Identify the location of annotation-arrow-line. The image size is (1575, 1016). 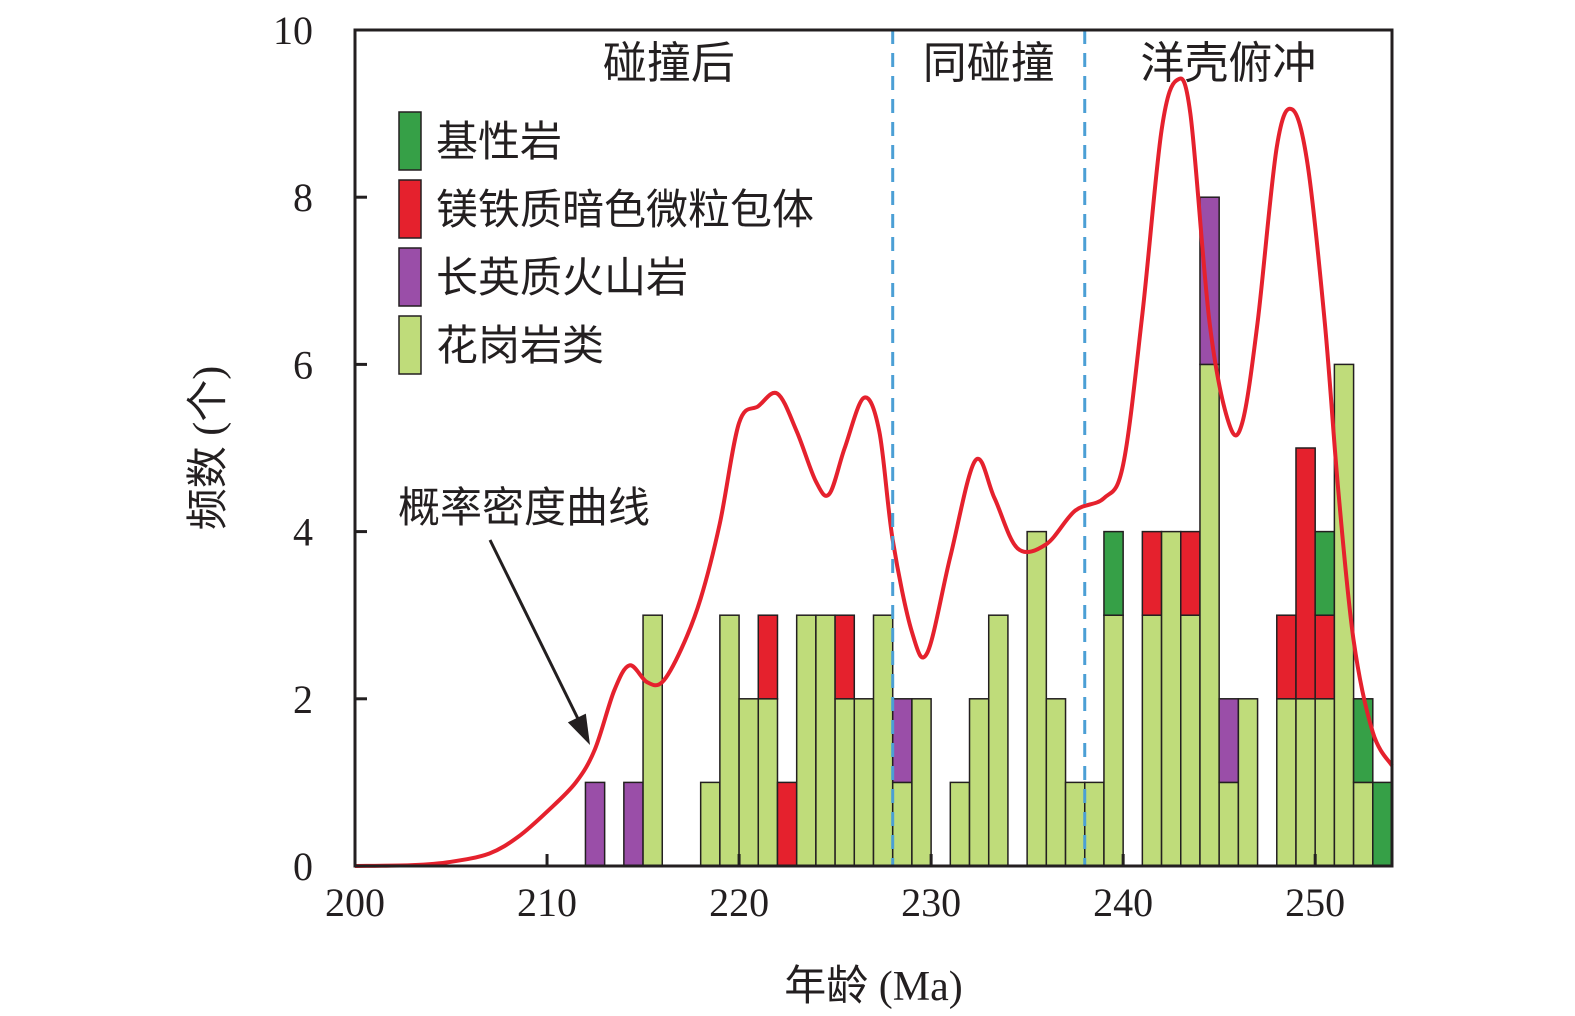
(537, 635).